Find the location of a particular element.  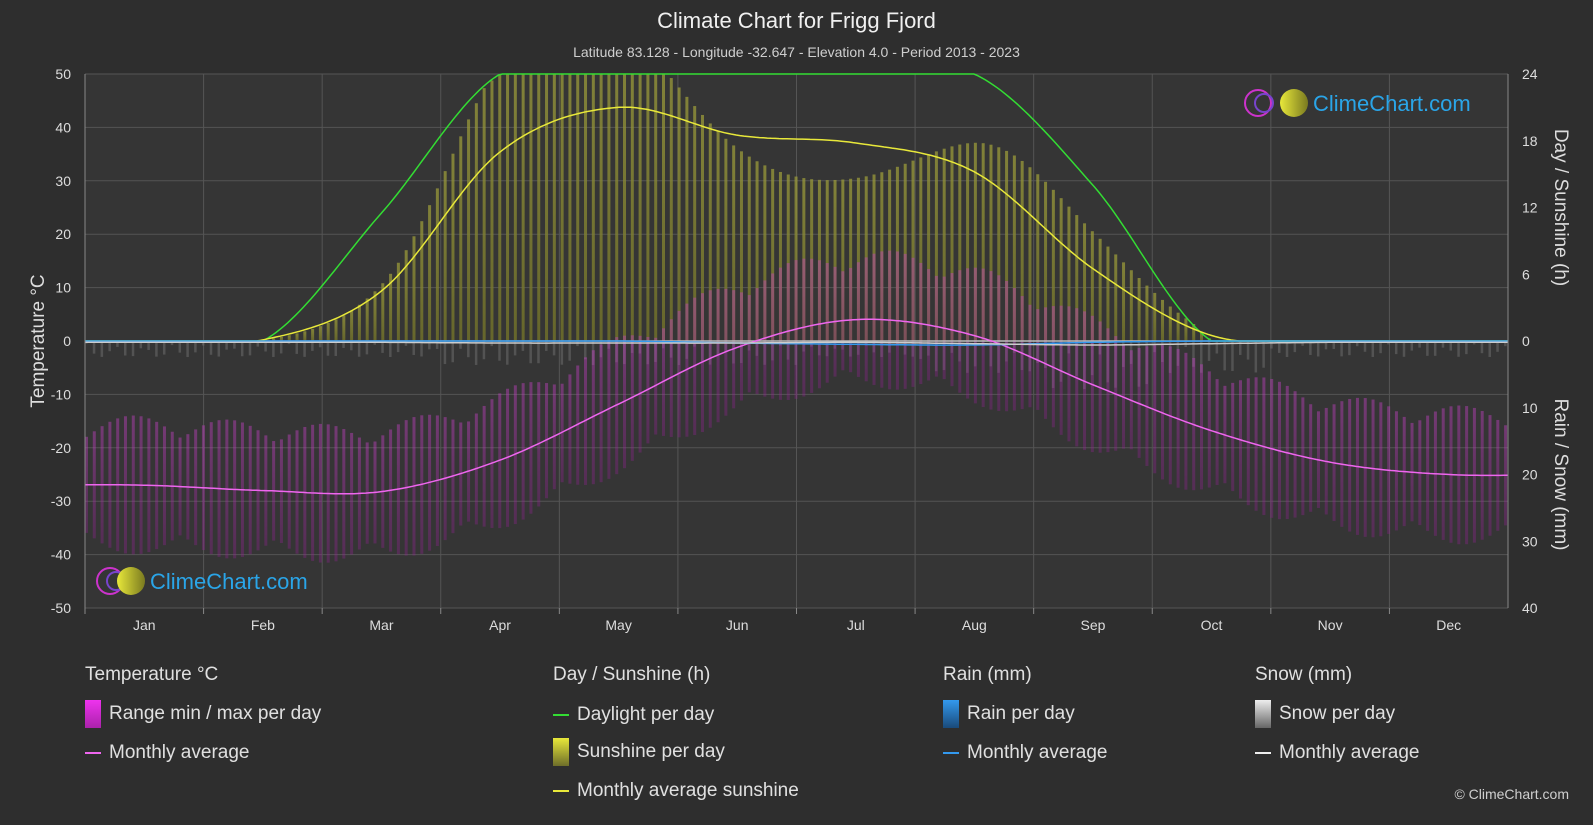

x-tick-label: Oct is located at coordinates (1212, 625).